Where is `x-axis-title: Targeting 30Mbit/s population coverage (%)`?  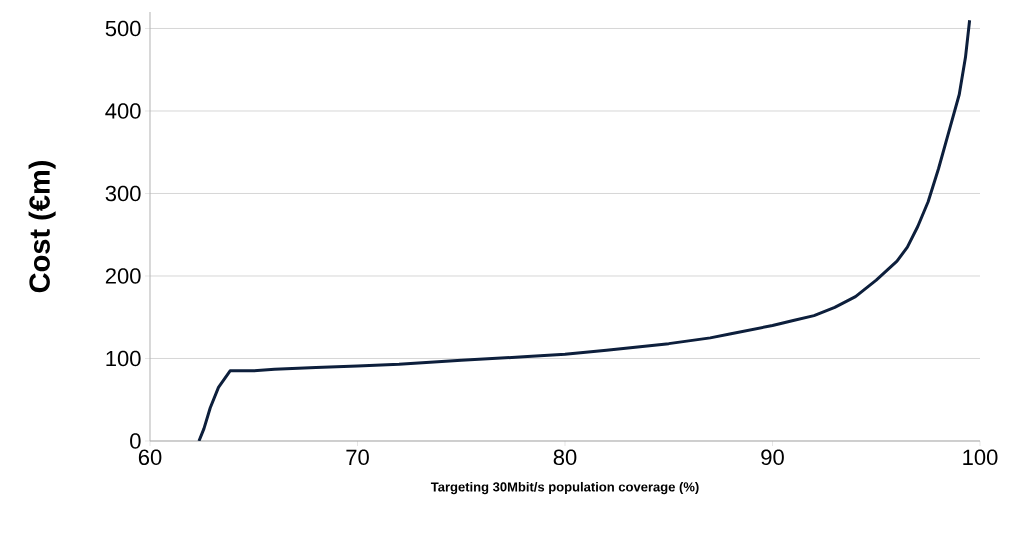
x-axis-title: Targeting 30Mbit/s population coverage (%) is located at coordinates (564, 488).